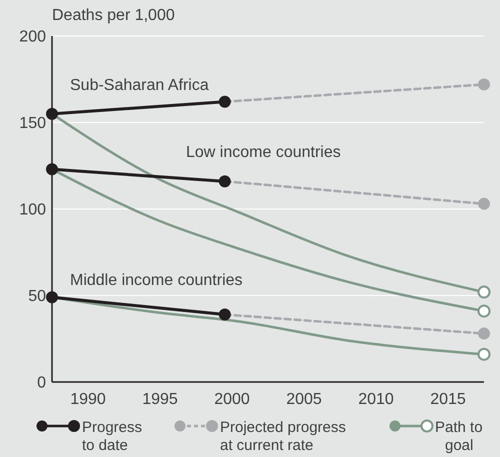  Describe the element at coordinates (41, 383) in the screenshot. I see `y-tick-label: 0` at that location.